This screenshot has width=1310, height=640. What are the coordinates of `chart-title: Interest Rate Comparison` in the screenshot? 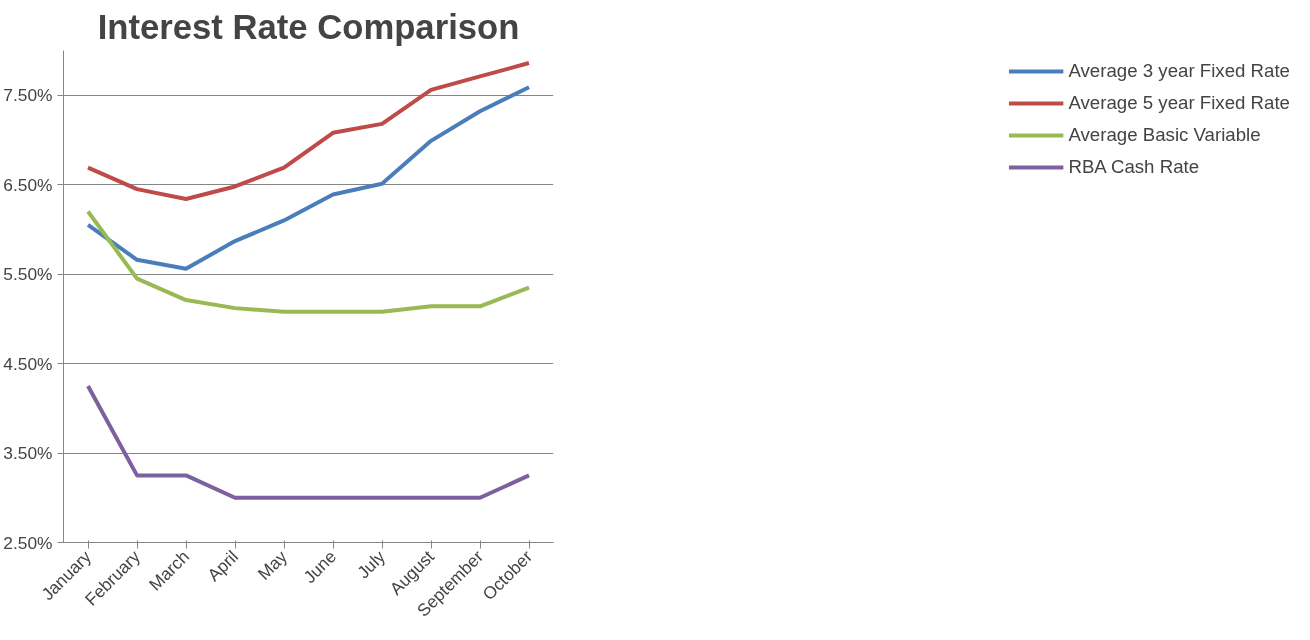 It's located at (308, 26).